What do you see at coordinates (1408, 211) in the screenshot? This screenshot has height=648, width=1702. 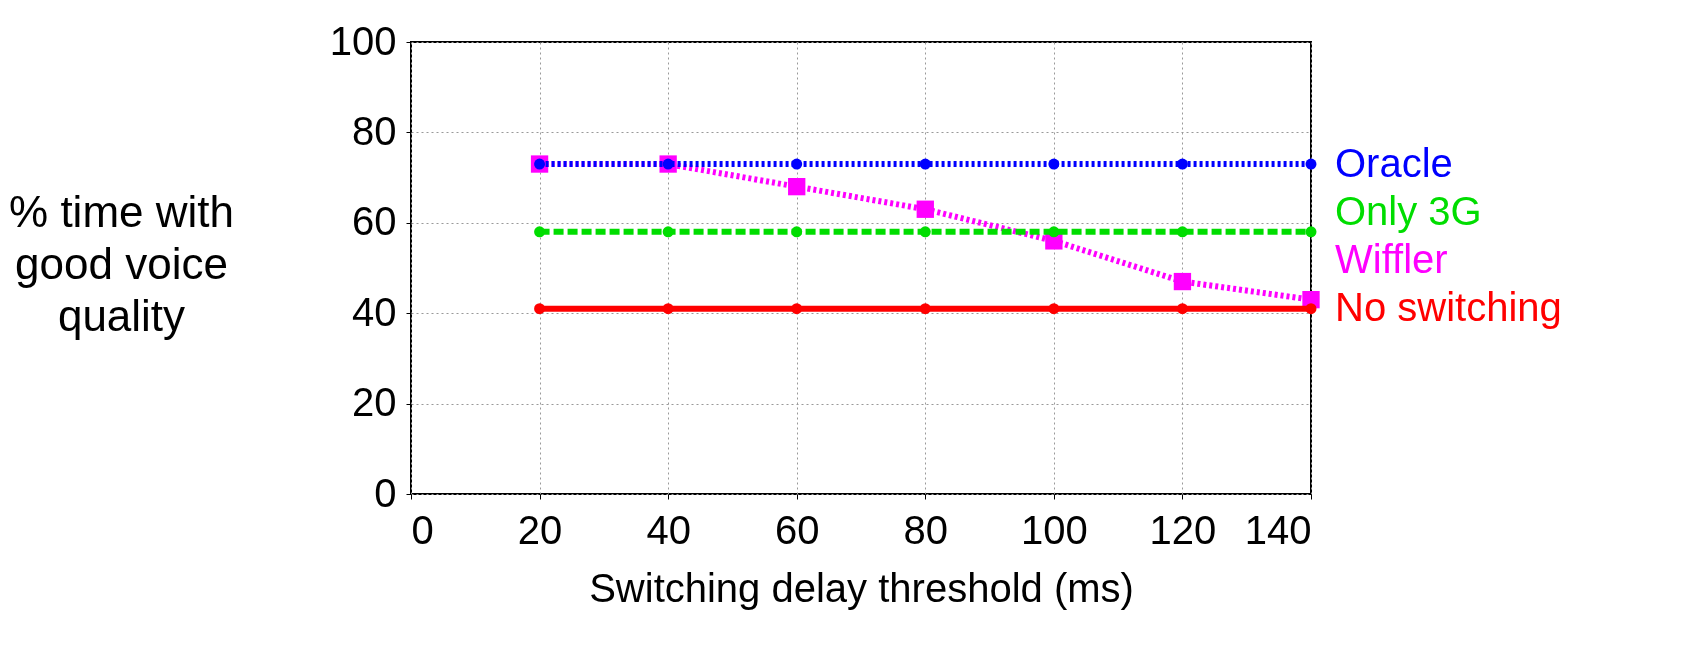 I see `series-label: Only 3G` at bounding box center [1408, 211].